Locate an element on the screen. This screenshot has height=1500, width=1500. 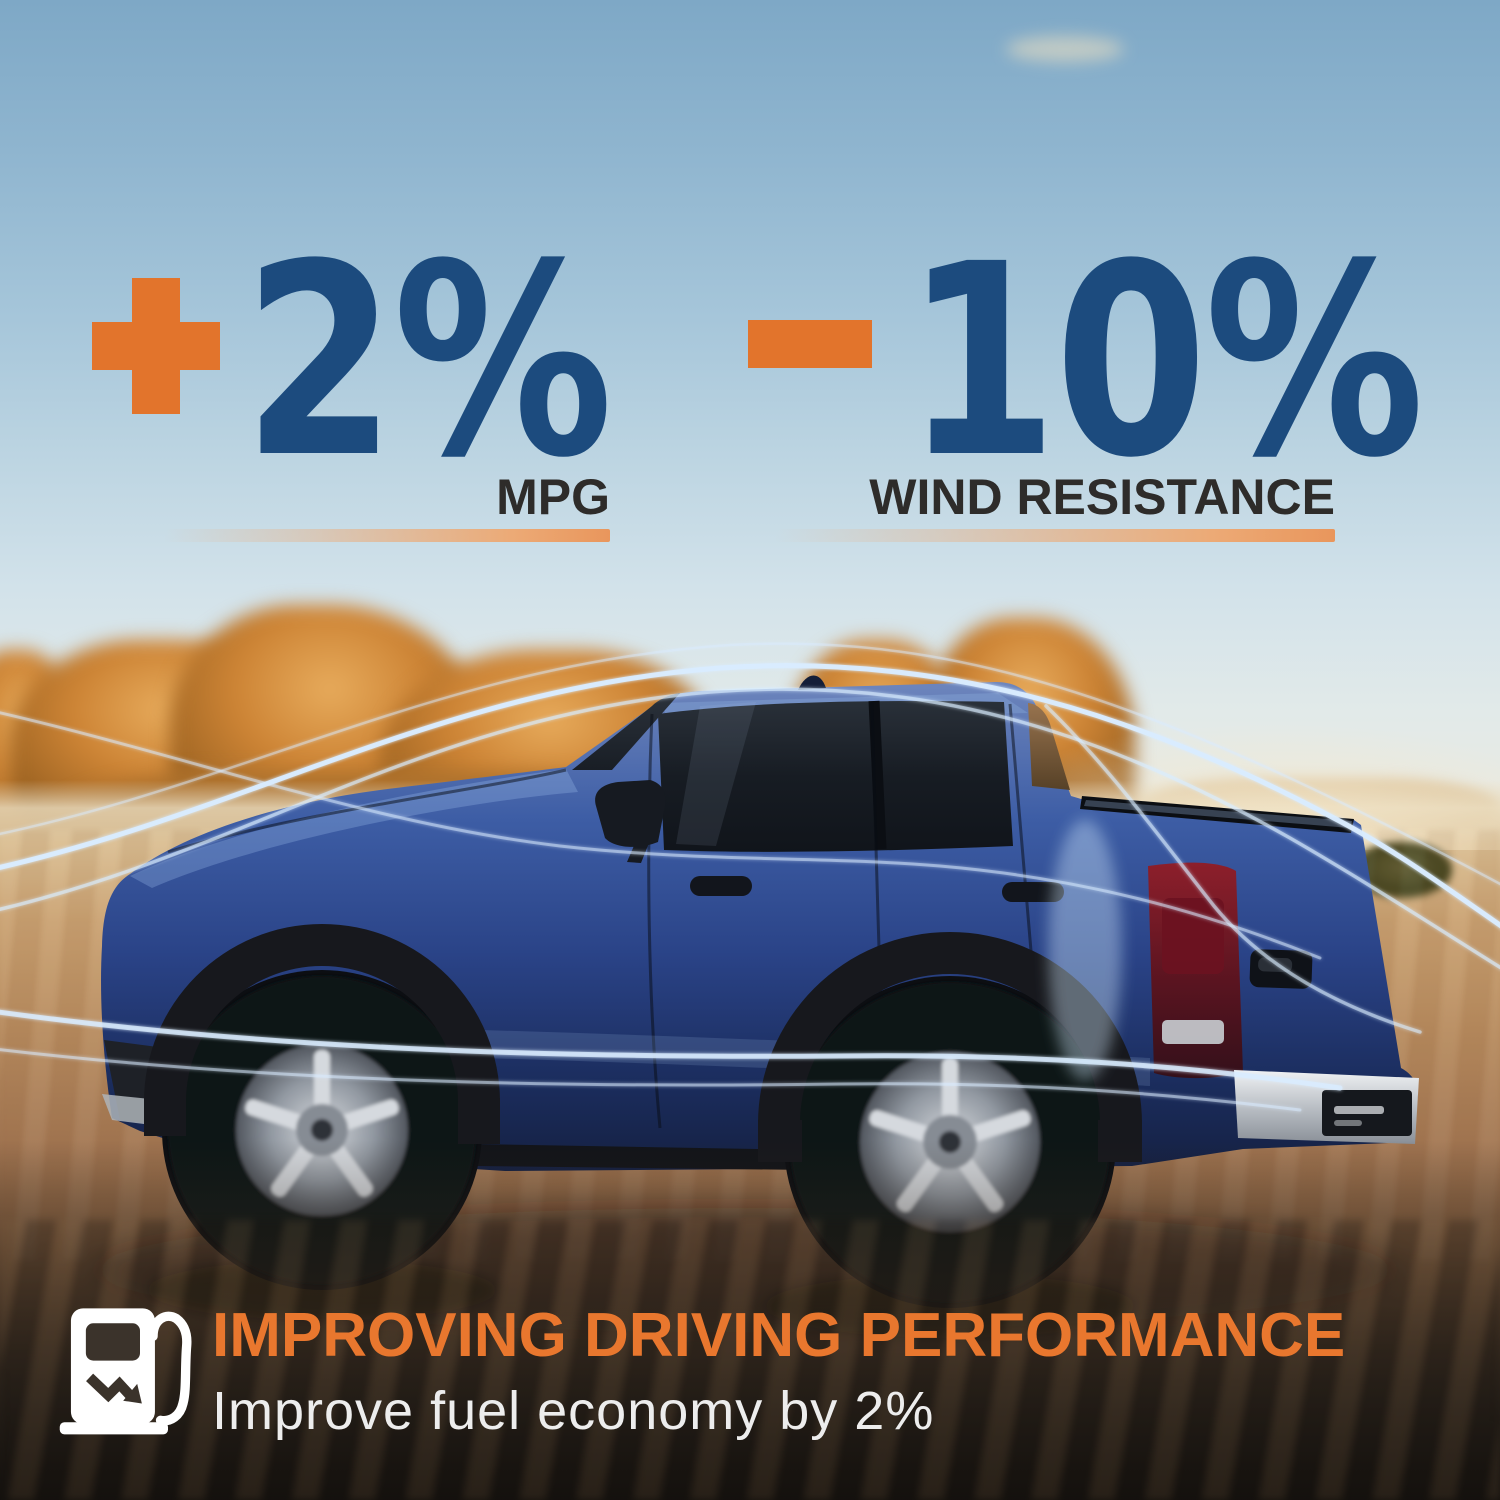
tonneau-cover is located at coordinates (1217, 814).